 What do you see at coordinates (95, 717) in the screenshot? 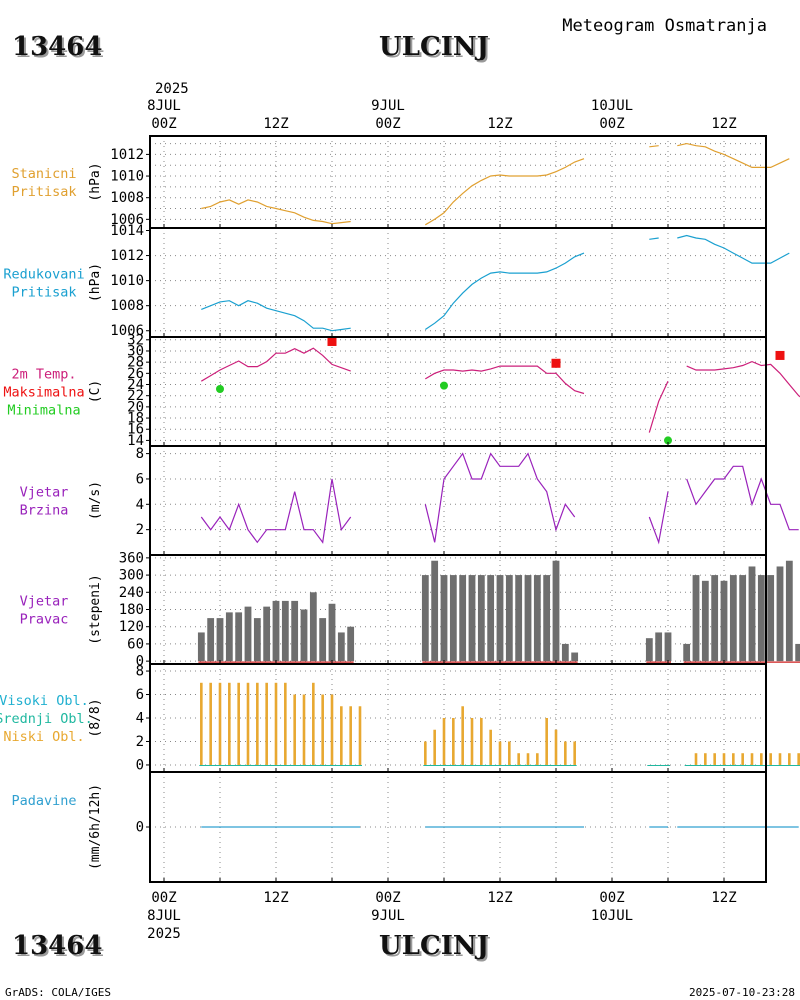
I see `y-axis-label: (8/8)` at bounding box center [95, 717].